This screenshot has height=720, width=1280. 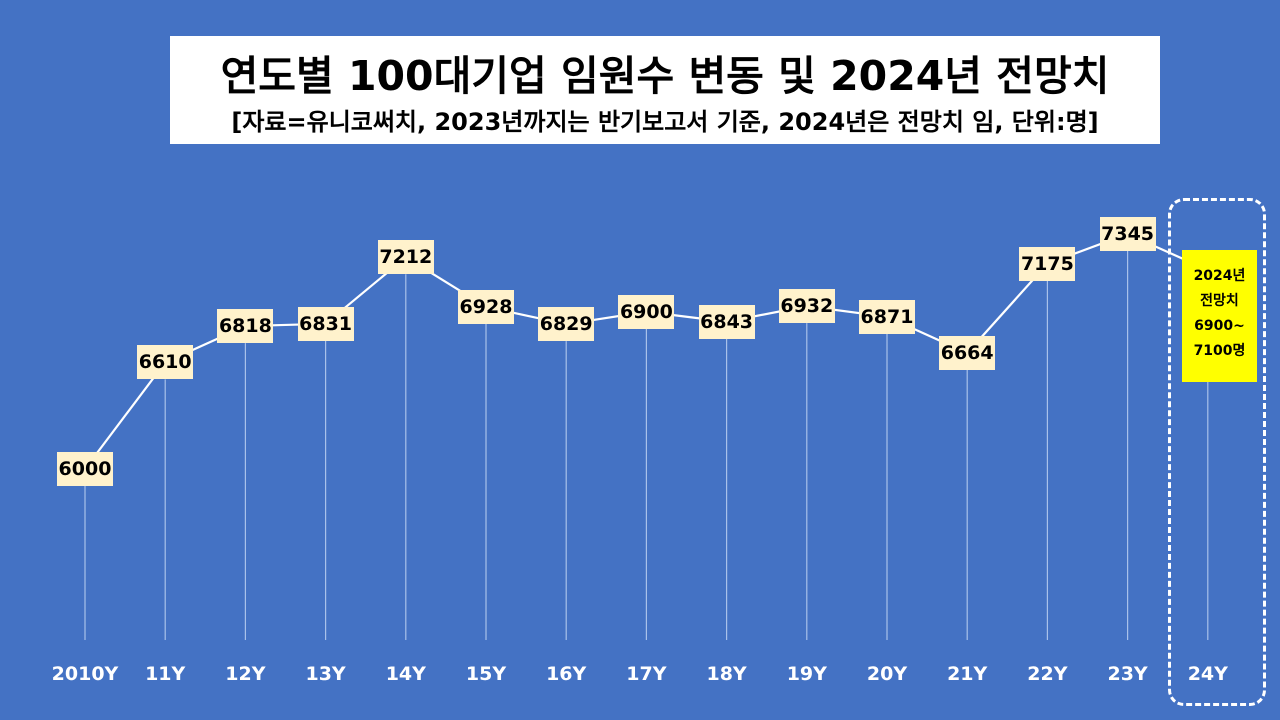 What do you see at coordinates (806, 674) in the screenshot?
I see `x-tick-label: 19Y` at bounding box center [806, 674].